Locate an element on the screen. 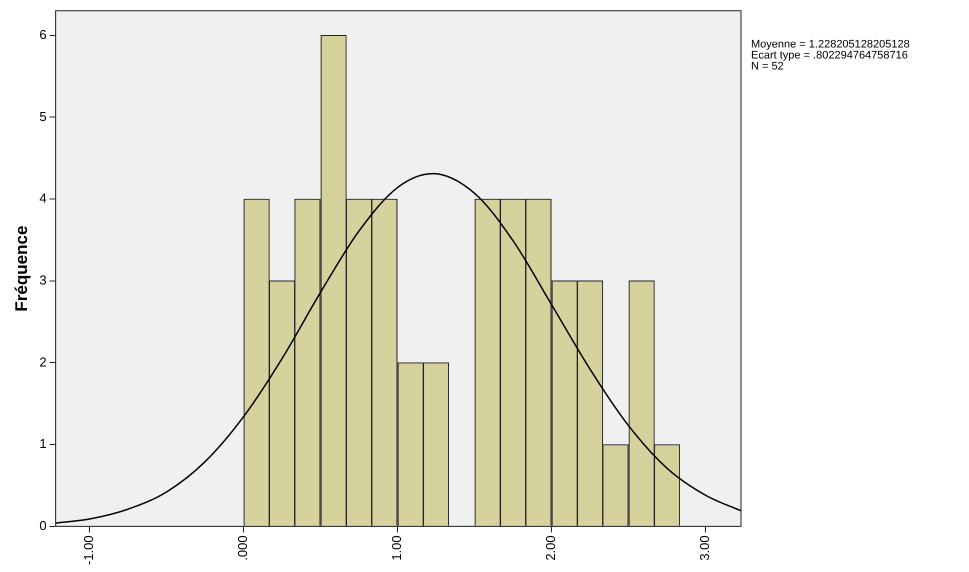 Image resolution: width=969 pixels, height=572 pixels. x-tick-label: 1.00 is located at coordinates (396, 548).